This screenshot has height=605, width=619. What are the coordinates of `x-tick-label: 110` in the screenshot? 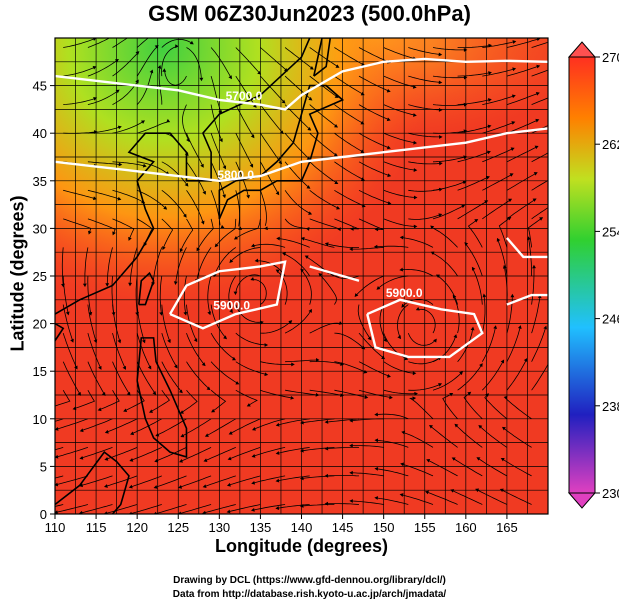 It's located at (55, 527).